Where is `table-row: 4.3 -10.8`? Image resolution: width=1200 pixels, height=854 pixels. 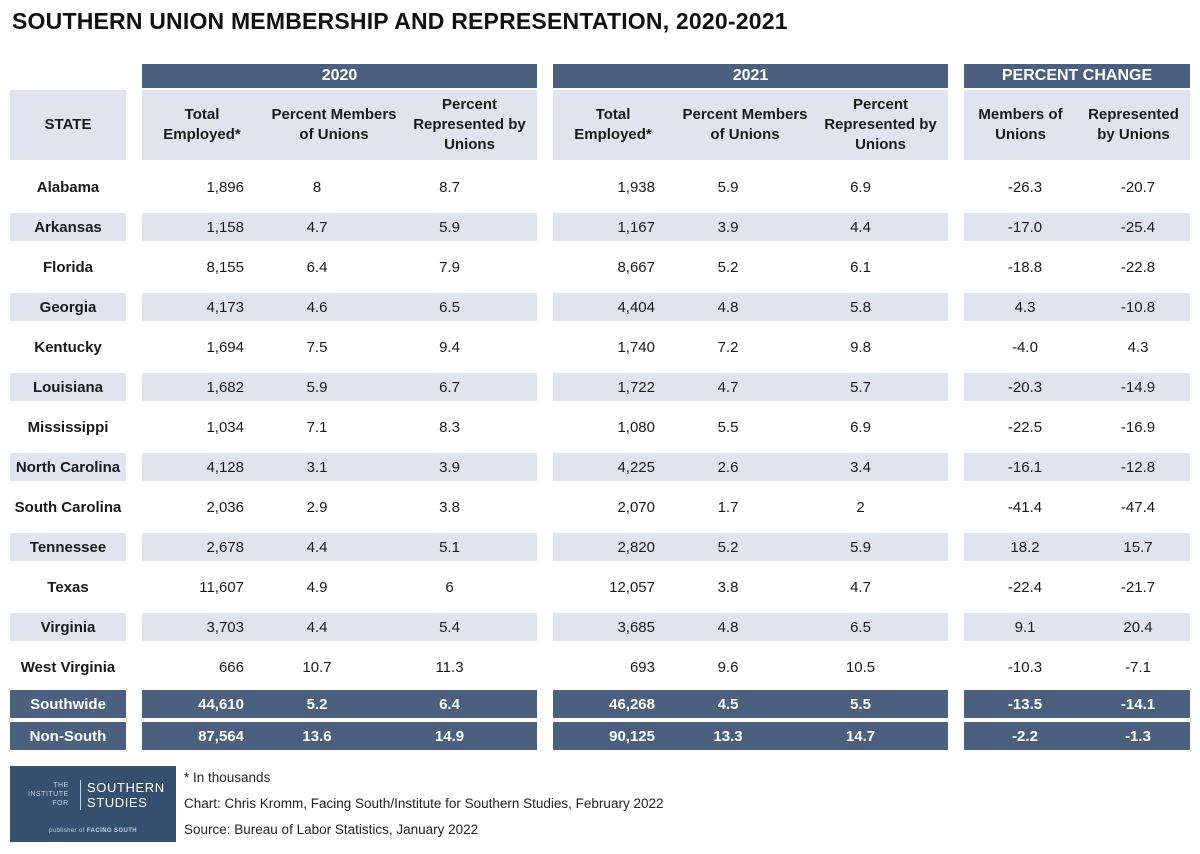
table-row: 4.3 -10.8 is located at coordinates (1077, 307).